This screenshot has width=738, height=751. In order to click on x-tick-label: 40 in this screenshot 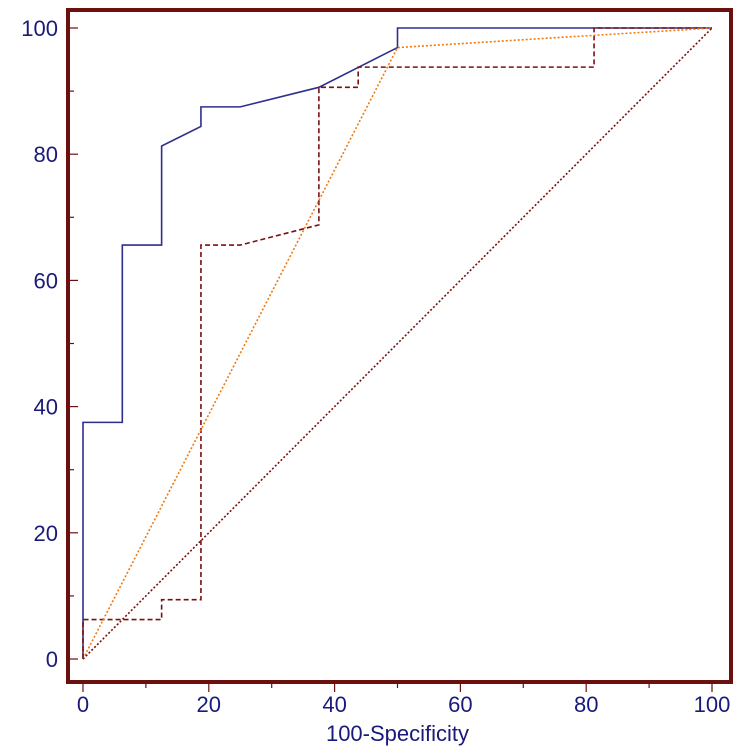, I will do `click(334, 704)`.